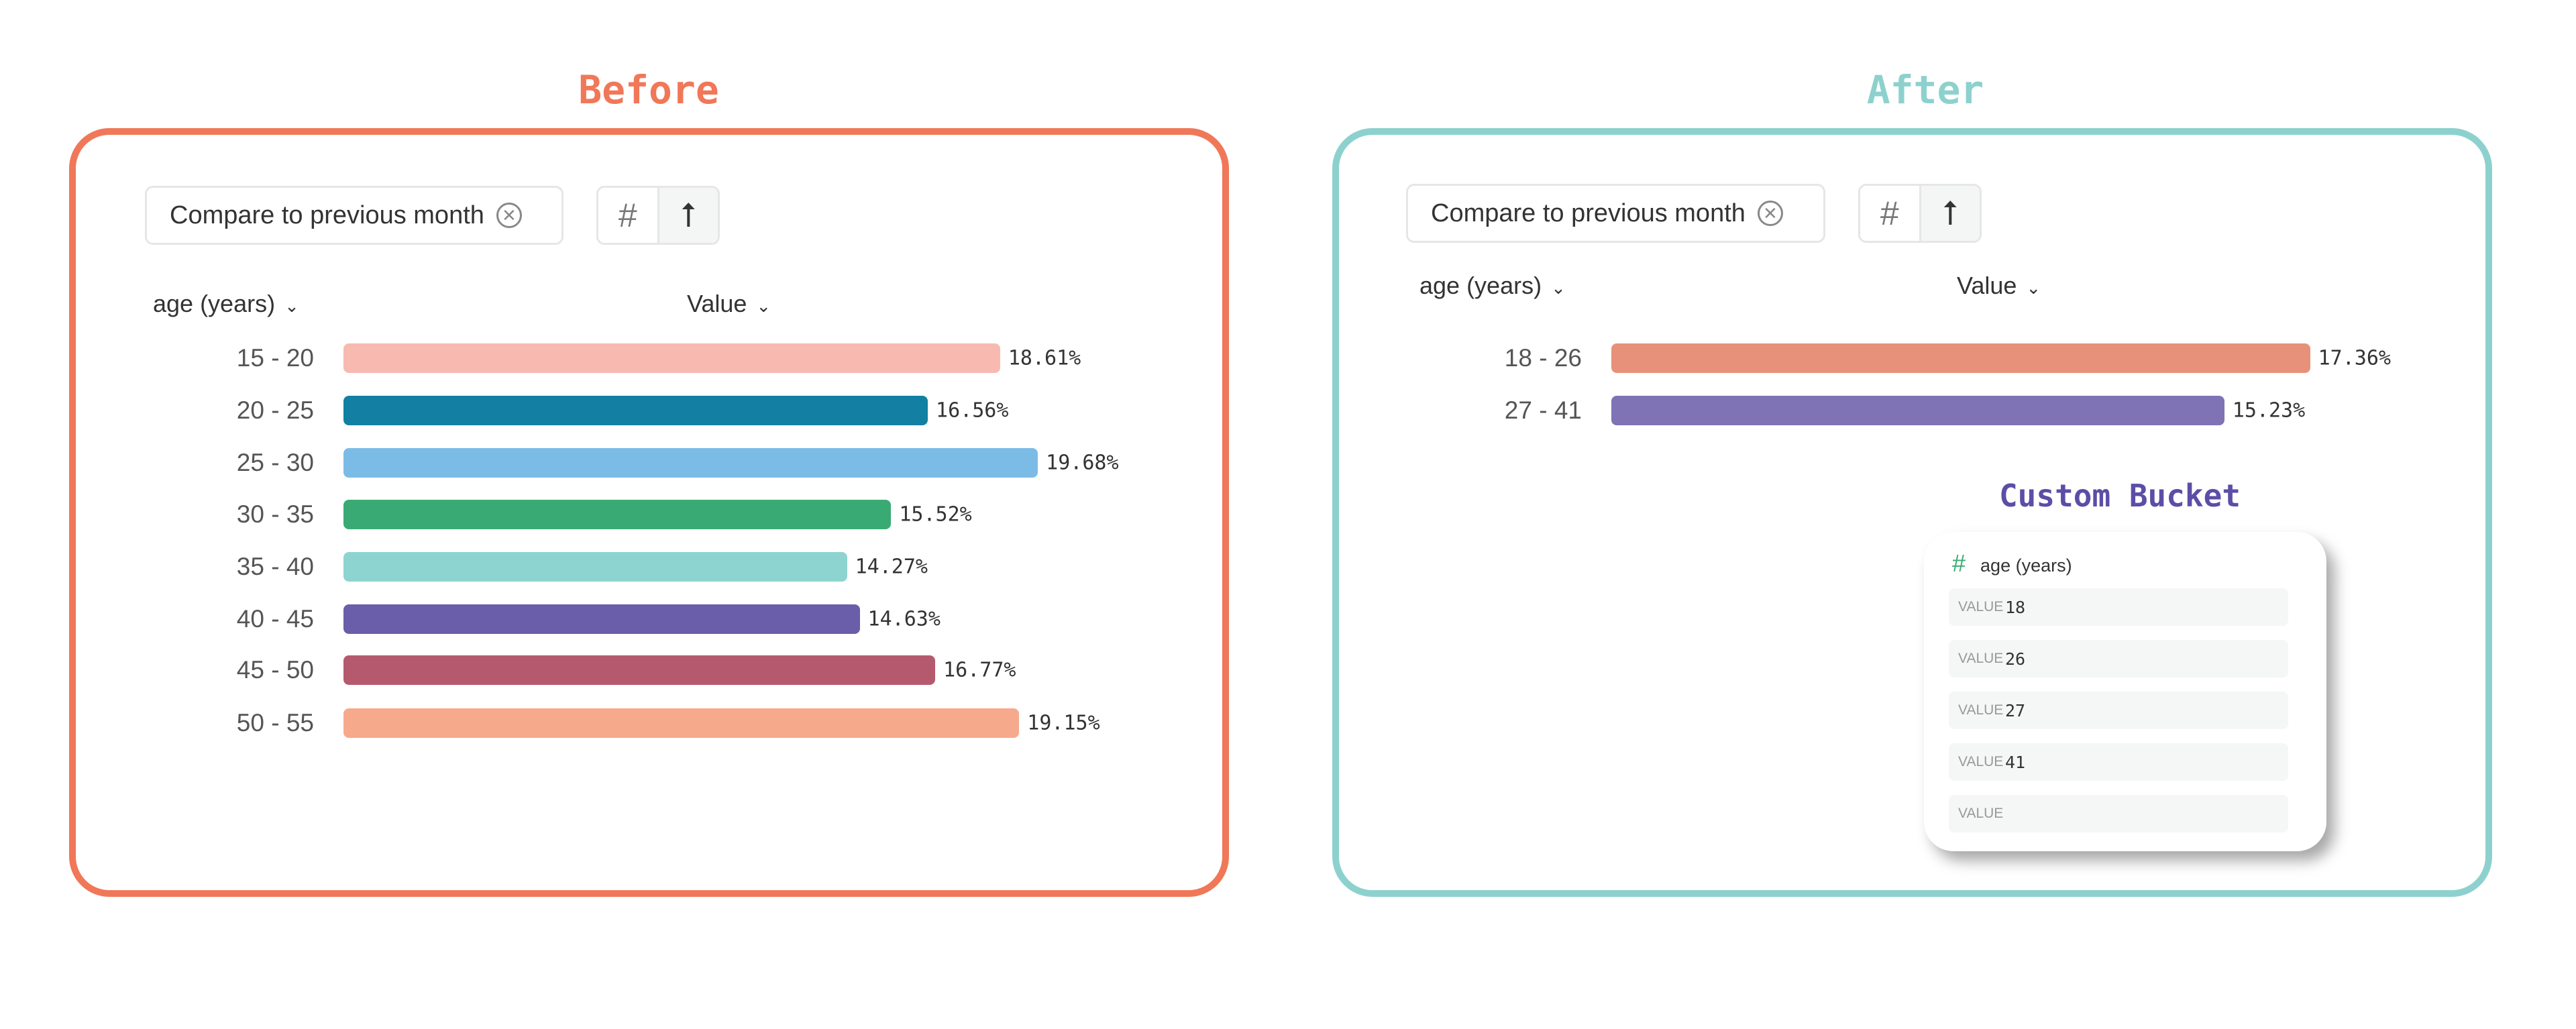 Image resolution: width=2576 pixels, height=1029 pixels. What do you see at coordinates (2015, 607) in the screenshot?
I see `value-text: 18` at bounding box center [2015, 607].